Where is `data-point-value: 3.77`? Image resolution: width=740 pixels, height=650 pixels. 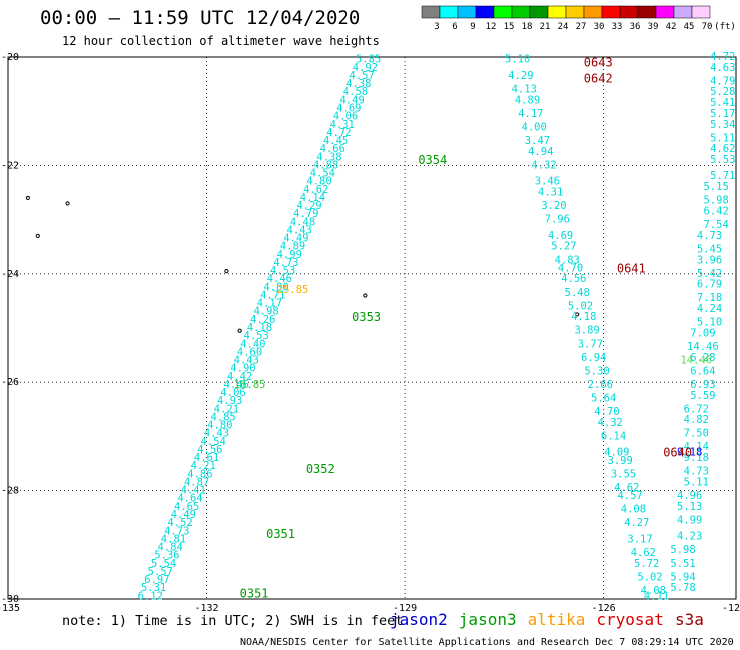 data-point-value: 3.77 is located at coordinates (590, 344).